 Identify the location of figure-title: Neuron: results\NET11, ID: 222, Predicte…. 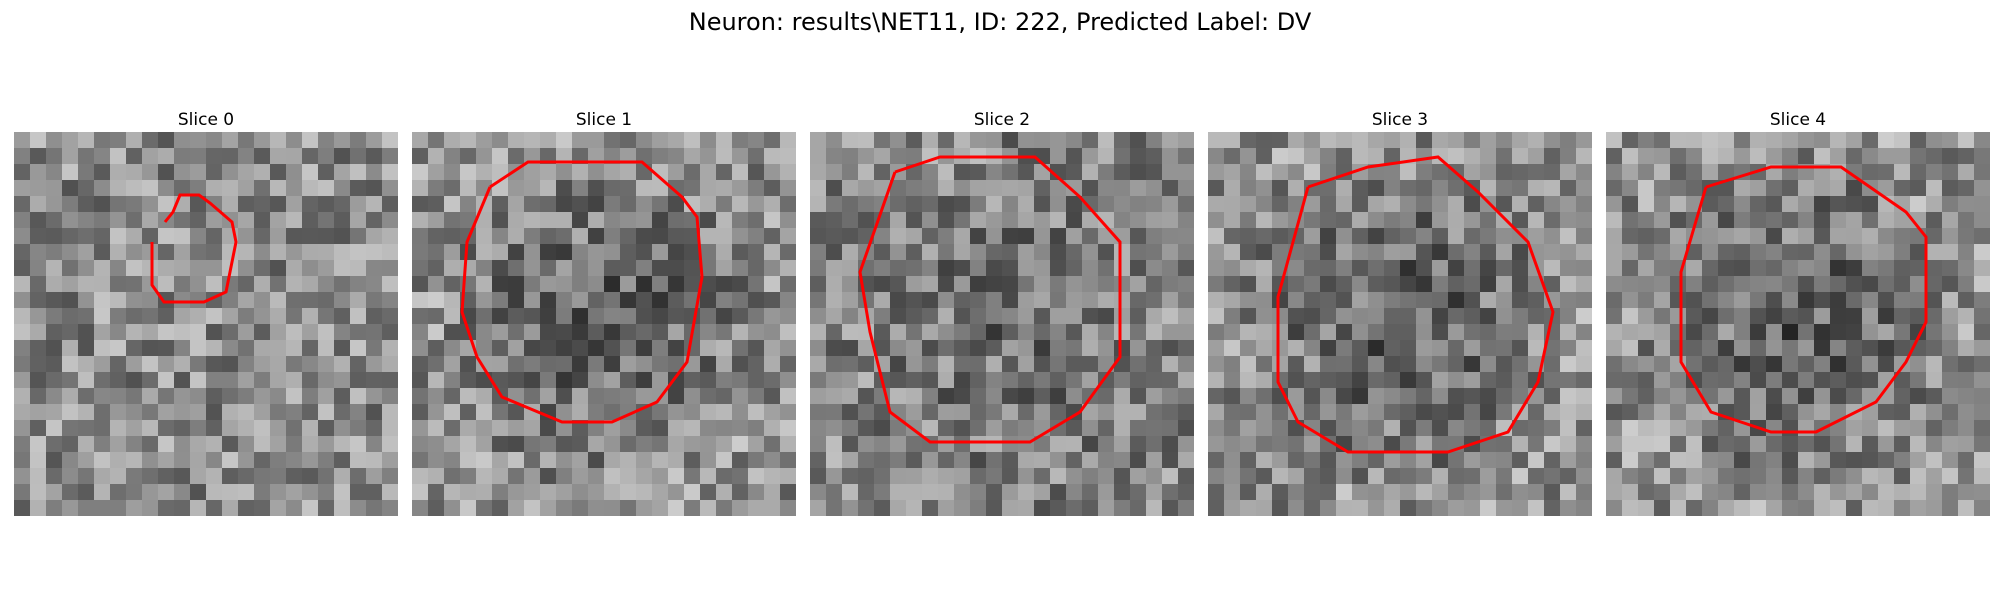
(1000, 22).